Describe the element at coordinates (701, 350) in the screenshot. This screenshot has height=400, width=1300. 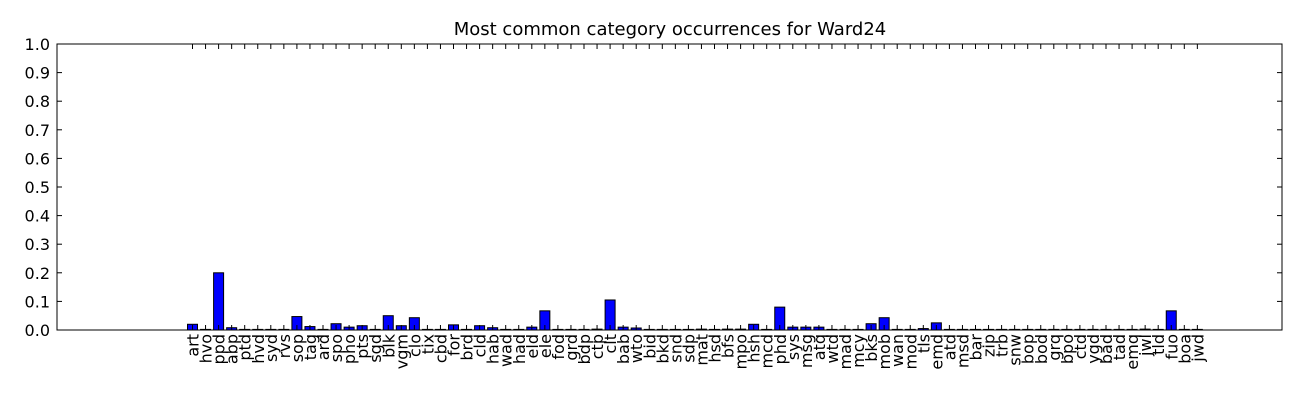
I see `x-tick-label-mat: mat` at that location.